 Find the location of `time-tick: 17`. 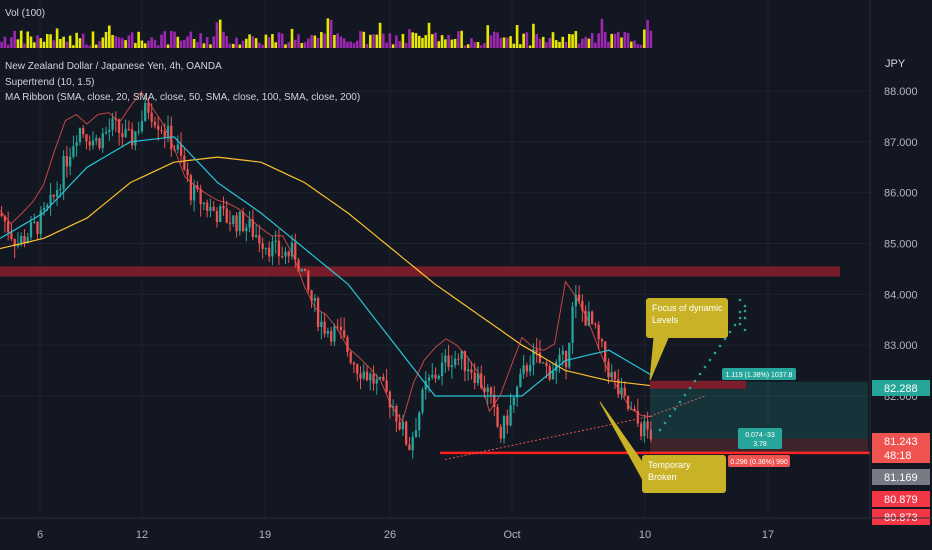

time-tick: 17 is located at coordinates (768, 535).